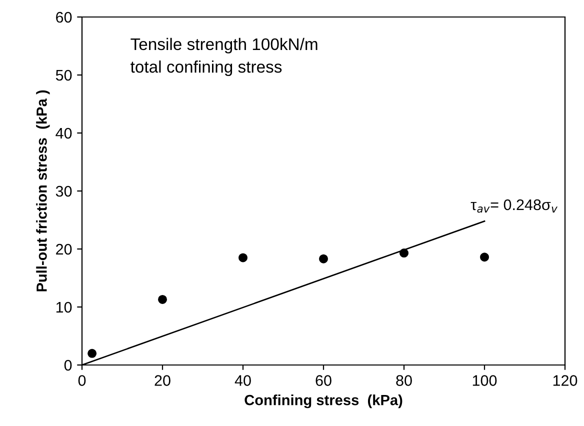 This screenshot has width=584, height=426. What do you see at coordinates (43, 191) in the screenshot?
I see `y-axis-title: Pull-out friction stress (kPa )` at bounding box center [43, 191].